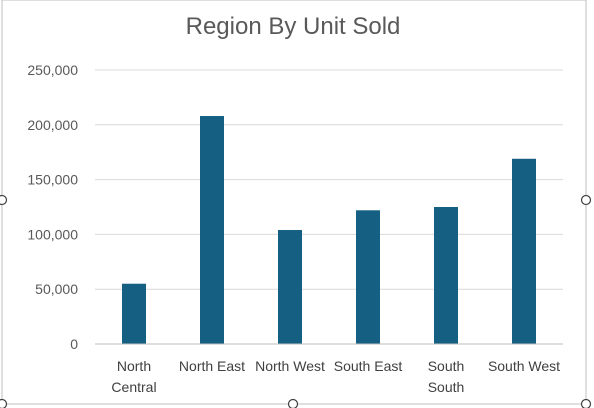  I want to click on x-category-label: Central, so click(133, 387).